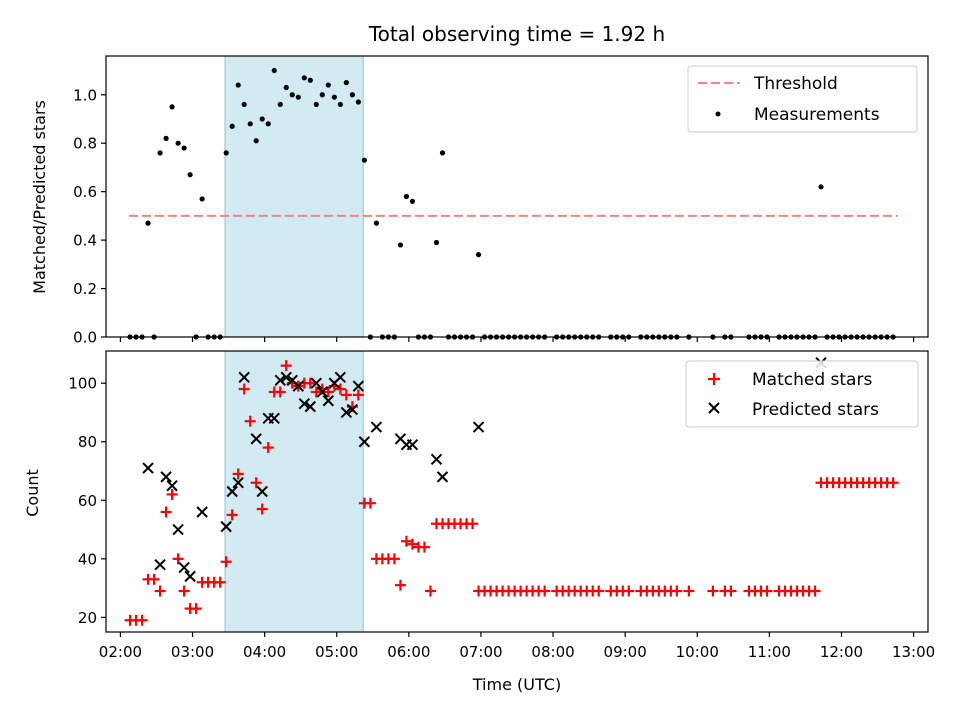  Describe the element at coordinates (294, 196) in the screenshot. I see `top-shaded-span` at that location.